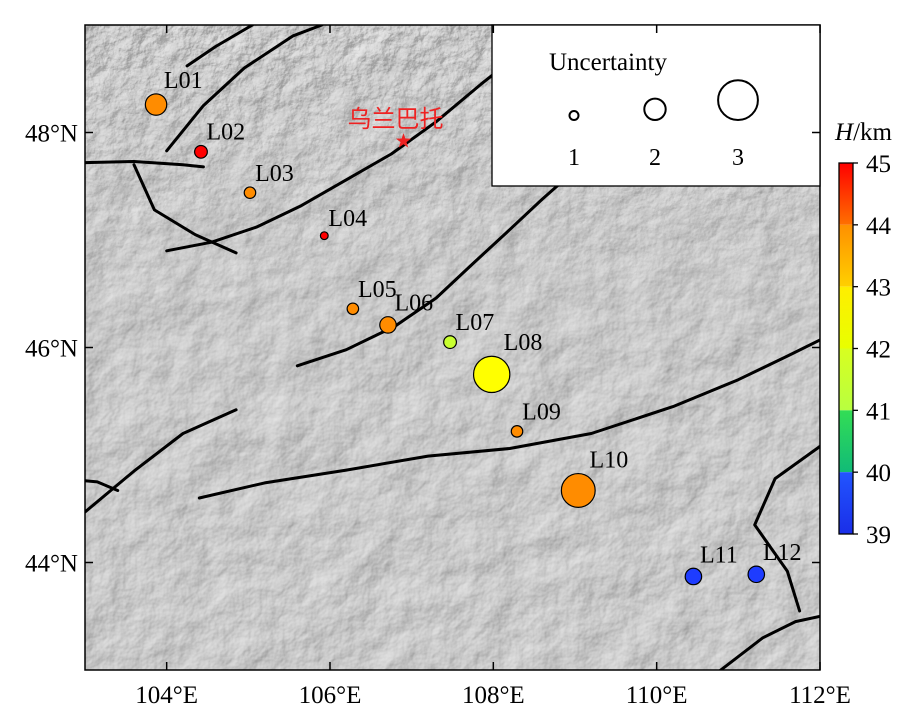 This screenshot has height=722, width=917. Describe the element at coordinates (493, 695) in the screenshot. I see `x-tick-label: 108°E` at that location.